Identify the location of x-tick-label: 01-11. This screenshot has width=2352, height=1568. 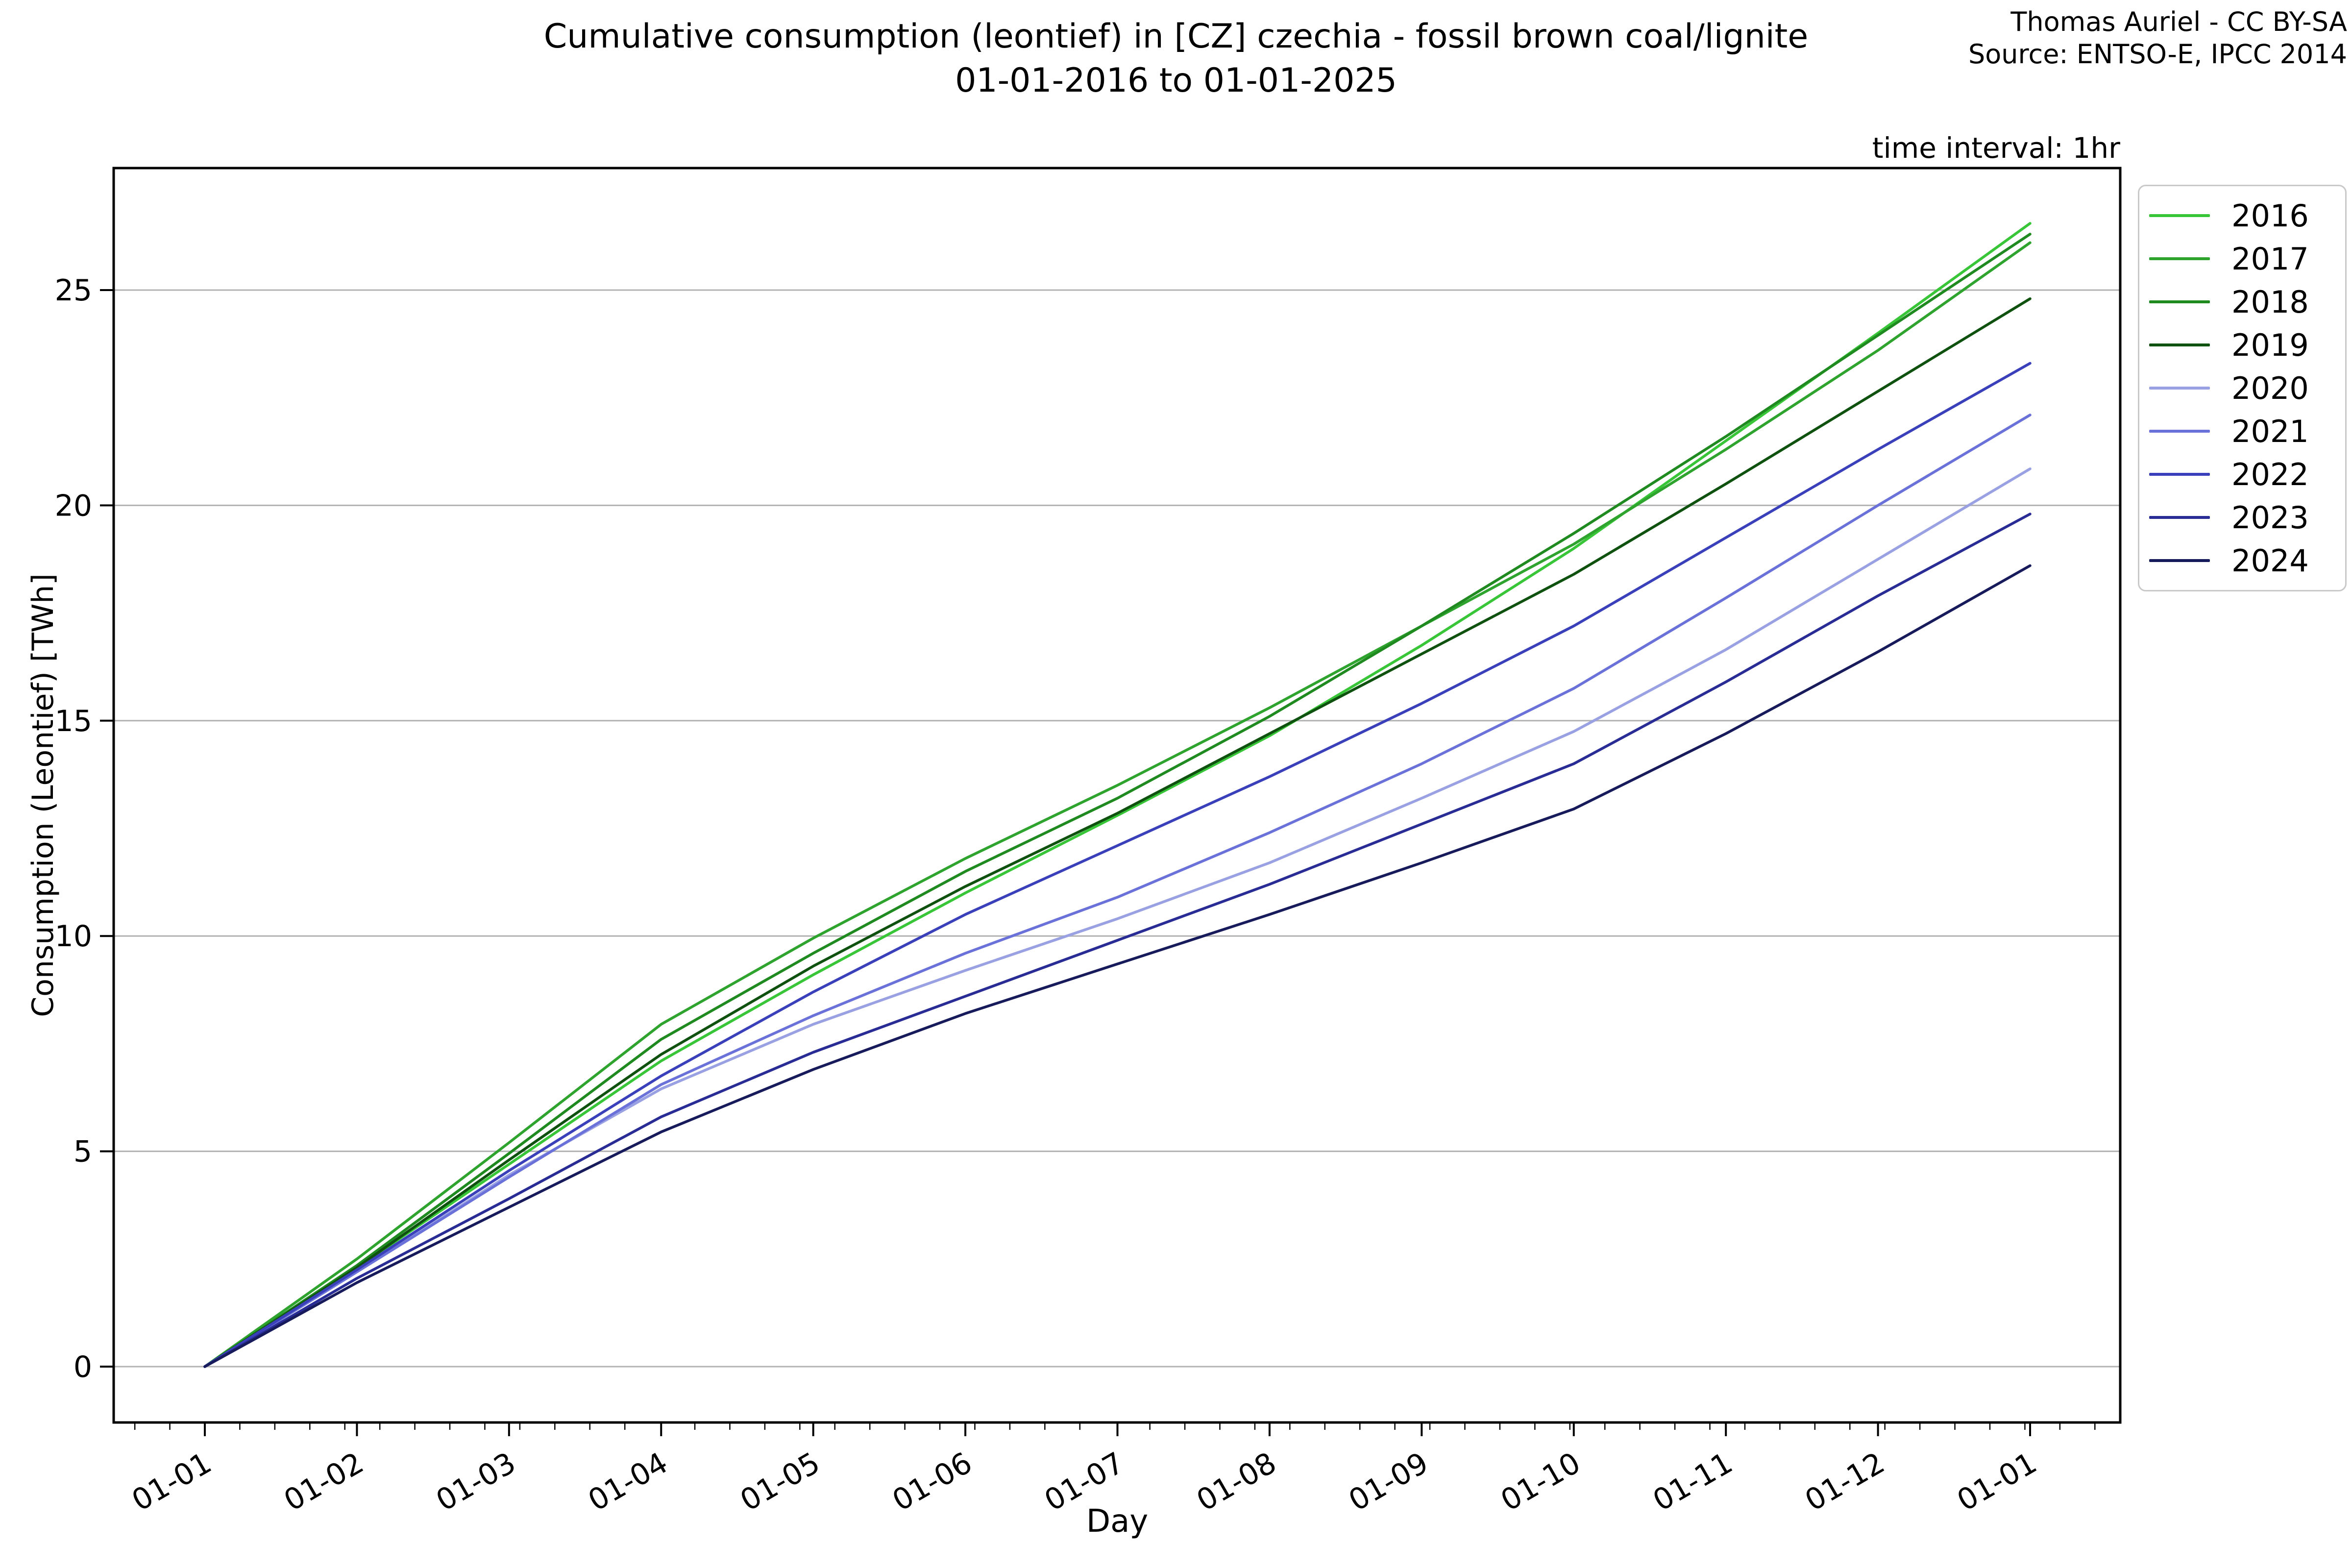
(1693, 1482).